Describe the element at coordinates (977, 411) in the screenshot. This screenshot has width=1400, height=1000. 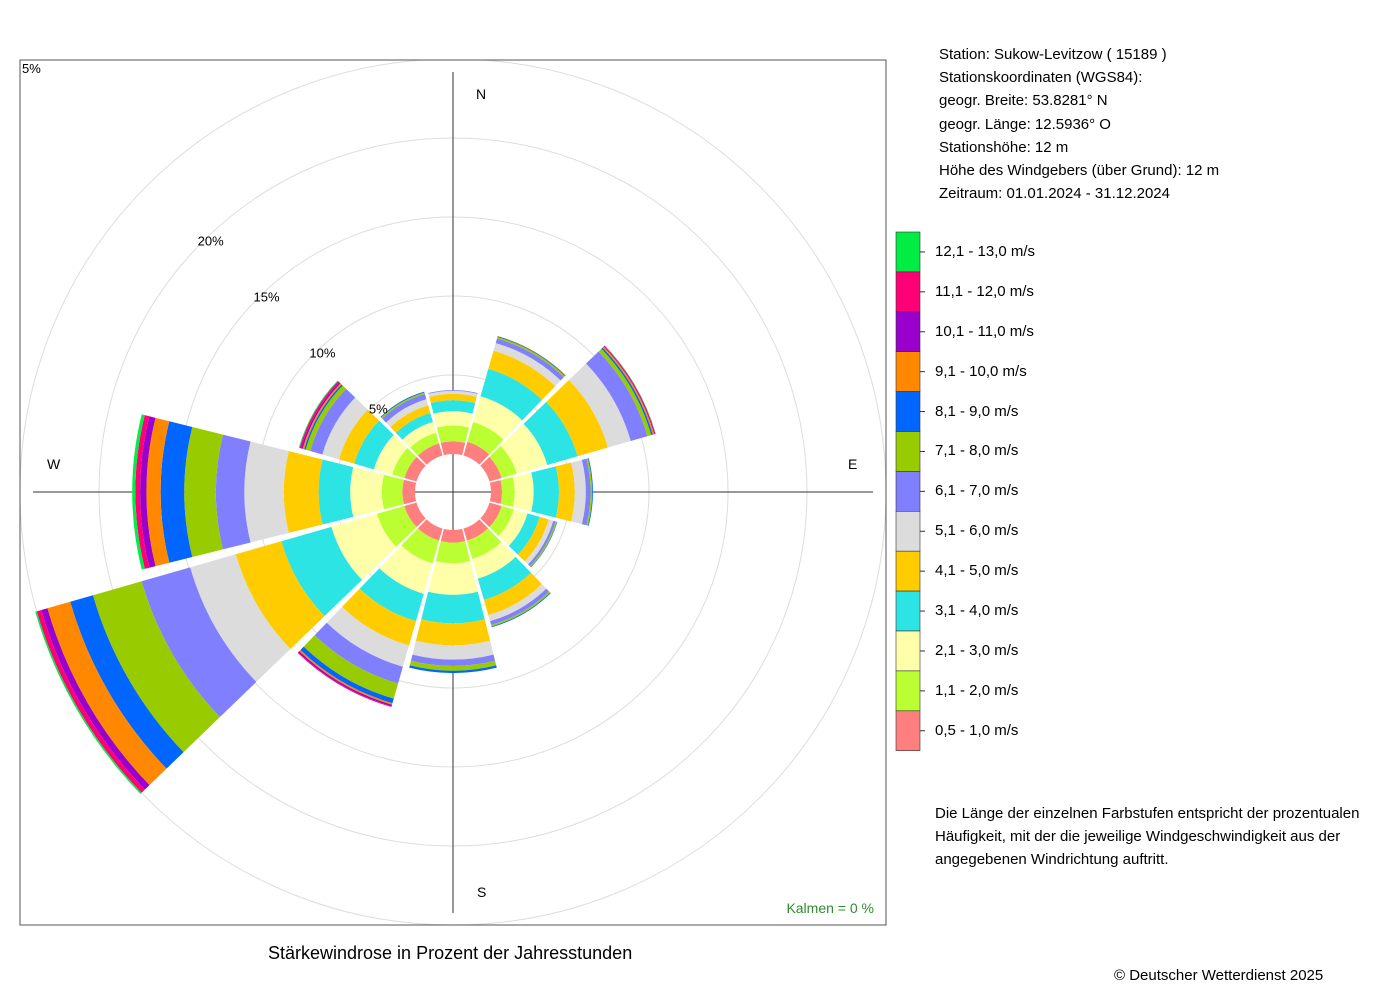
I see `legend-label: 8,1 - 9,0 m/s` at that location.